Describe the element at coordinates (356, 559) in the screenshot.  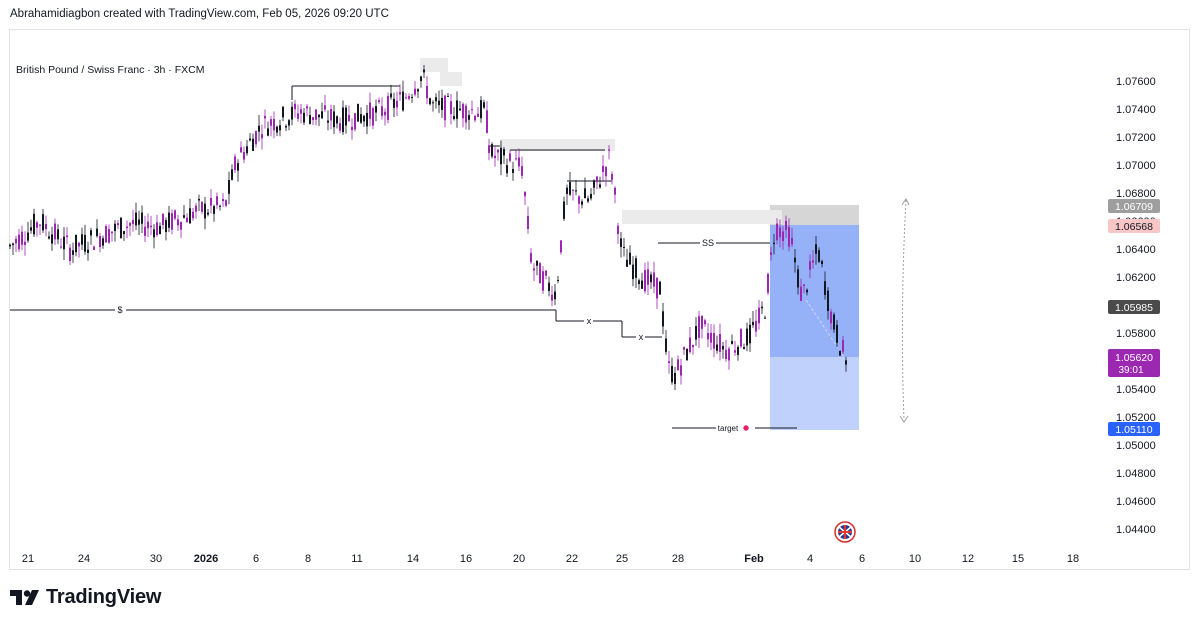
I see `time-axis-tick: 11` at that location.